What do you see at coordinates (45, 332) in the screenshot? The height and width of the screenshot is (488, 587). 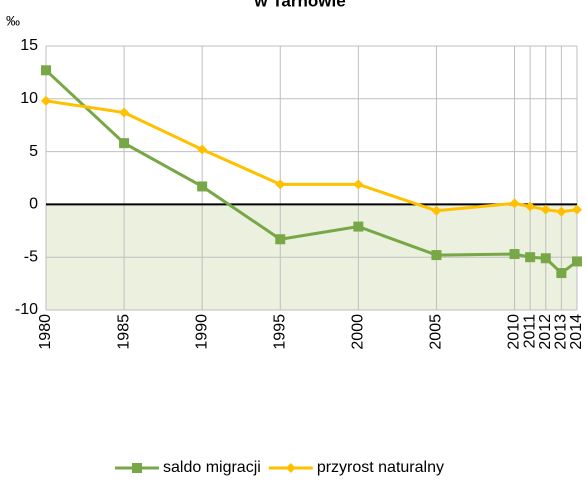 I see `x-tick-label: 1980` at bounding box center [45, 332].